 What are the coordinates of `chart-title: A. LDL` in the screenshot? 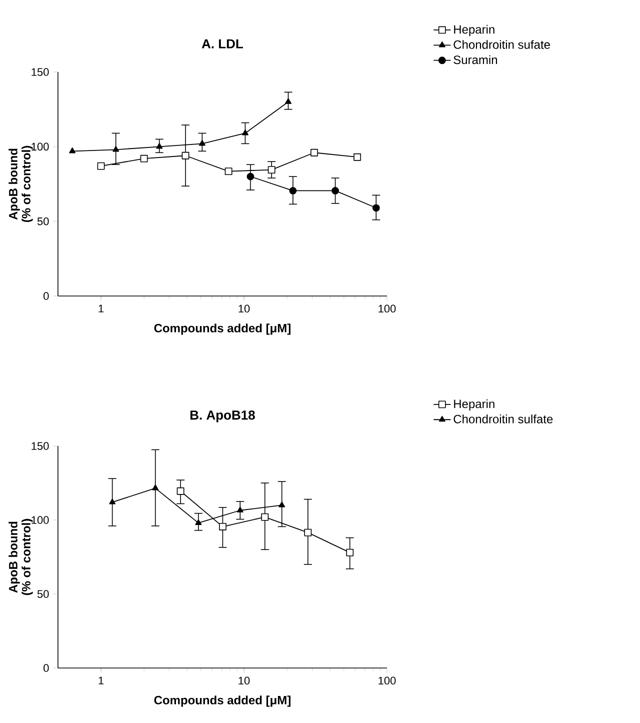 It's located at (222, 43).